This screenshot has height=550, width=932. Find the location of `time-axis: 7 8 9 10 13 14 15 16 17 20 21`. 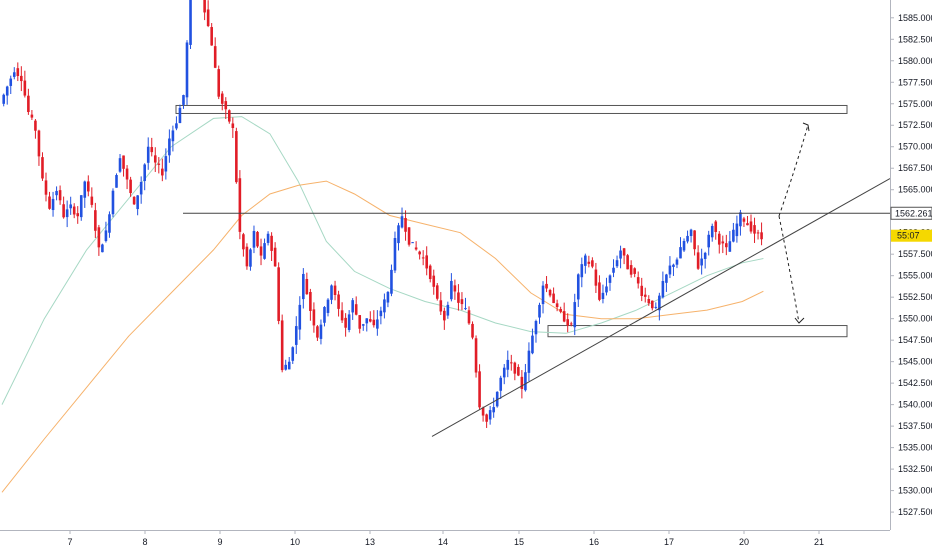

time-axis: 7 8 9 10 13 14 15 16 17 20 21 is located at coordinates (445, 538).